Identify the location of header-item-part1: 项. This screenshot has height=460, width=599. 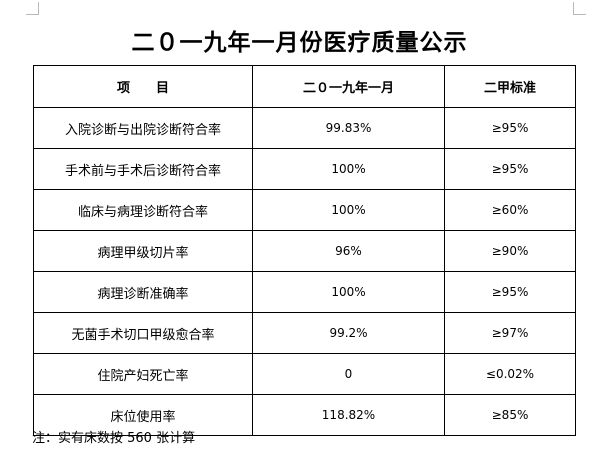
(123, 88).